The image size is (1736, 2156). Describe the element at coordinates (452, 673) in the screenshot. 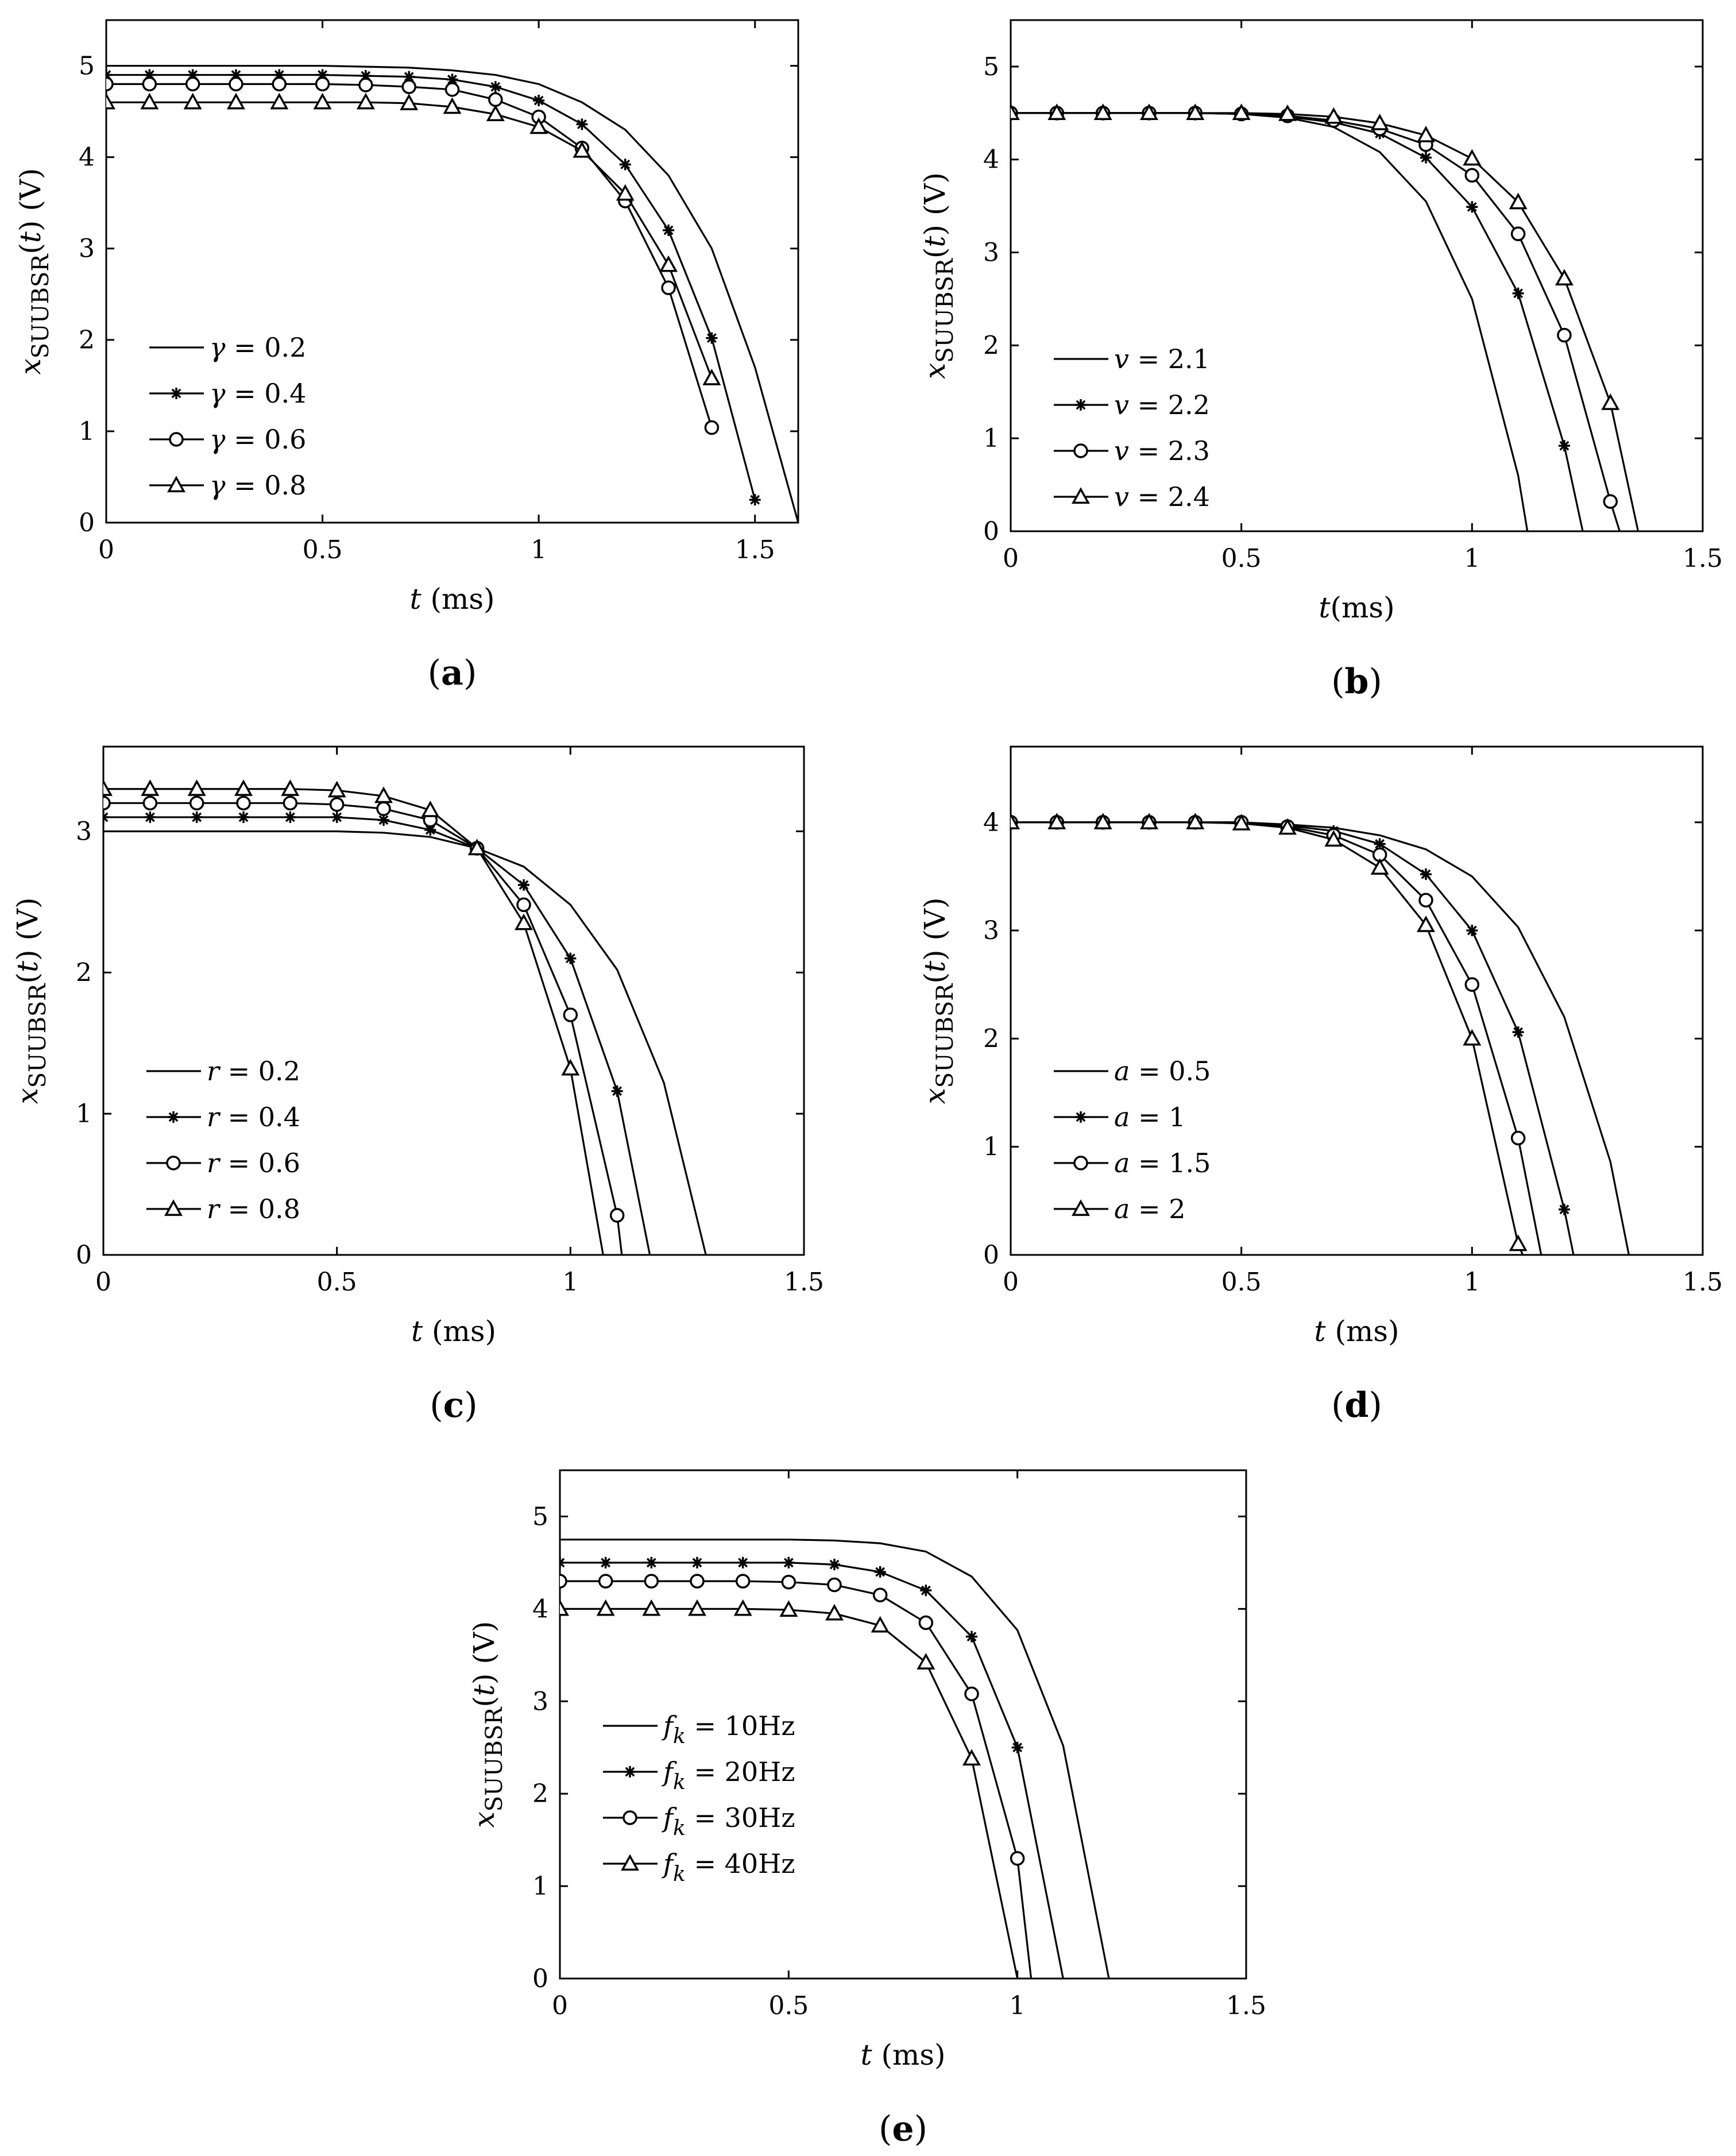

I see `panel-label: (a)` at that location.